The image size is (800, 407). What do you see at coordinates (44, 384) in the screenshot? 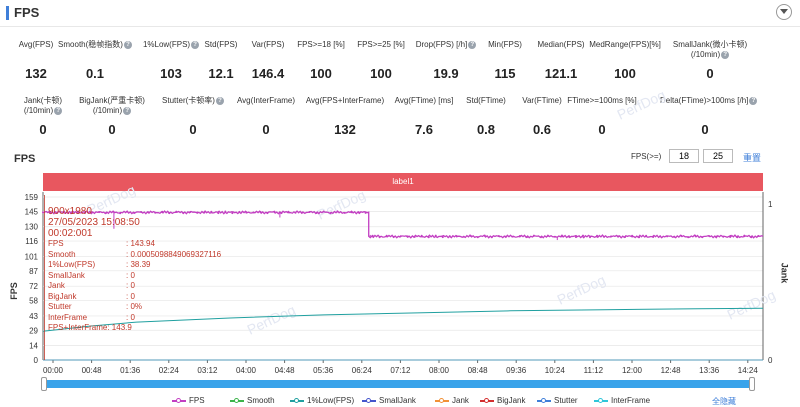
I see `scrollbar-handle-left` at bounding box center [44, 384].